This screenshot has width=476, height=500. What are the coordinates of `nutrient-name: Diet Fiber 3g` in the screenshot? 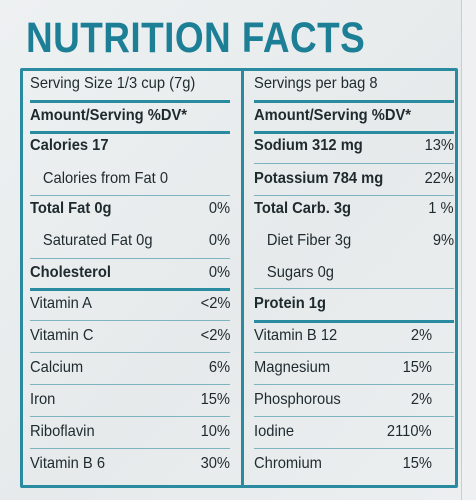 It's located at (309, 240).